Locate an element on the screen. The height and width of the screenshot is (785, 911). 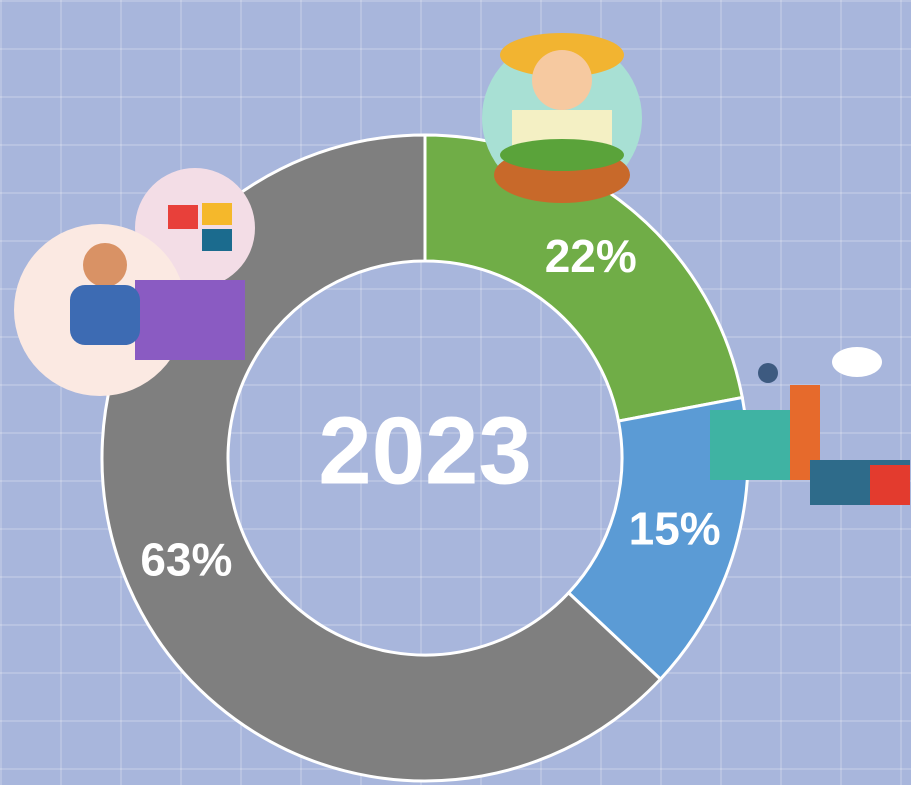
factory-icon is located at coordinates (810, 426).